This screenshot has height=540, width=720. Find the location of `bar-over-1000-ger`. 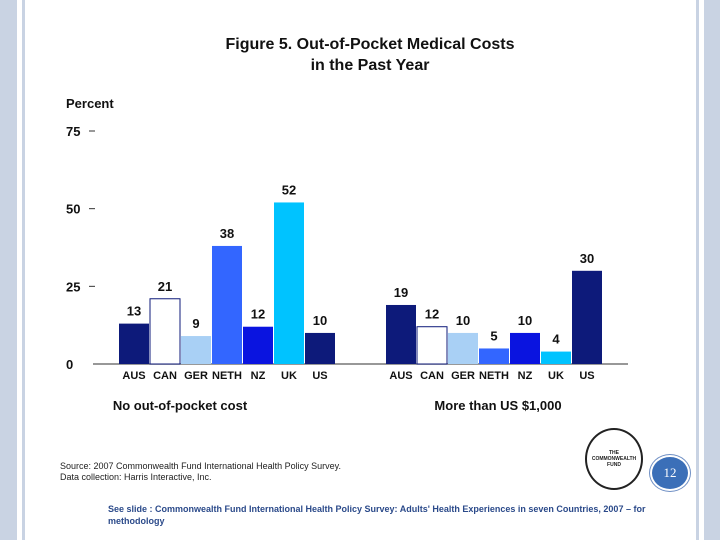

bar-over-1000-ger is located at coordinates (463, 348).